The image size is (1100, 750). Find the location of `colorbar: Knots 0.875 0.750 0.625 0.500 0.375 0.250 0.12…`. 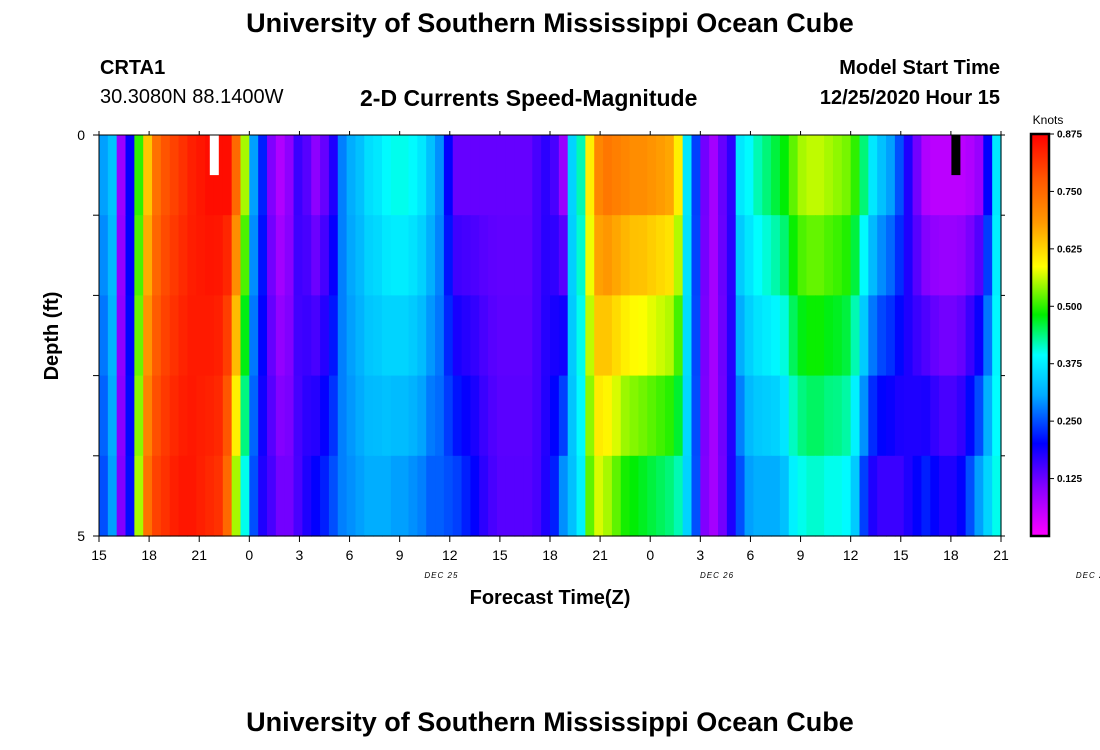

colorbar: Knots 0.875 0.750 0.625 0.500 0.375 0.250 0.12… is located at coordinates (1055, 325).